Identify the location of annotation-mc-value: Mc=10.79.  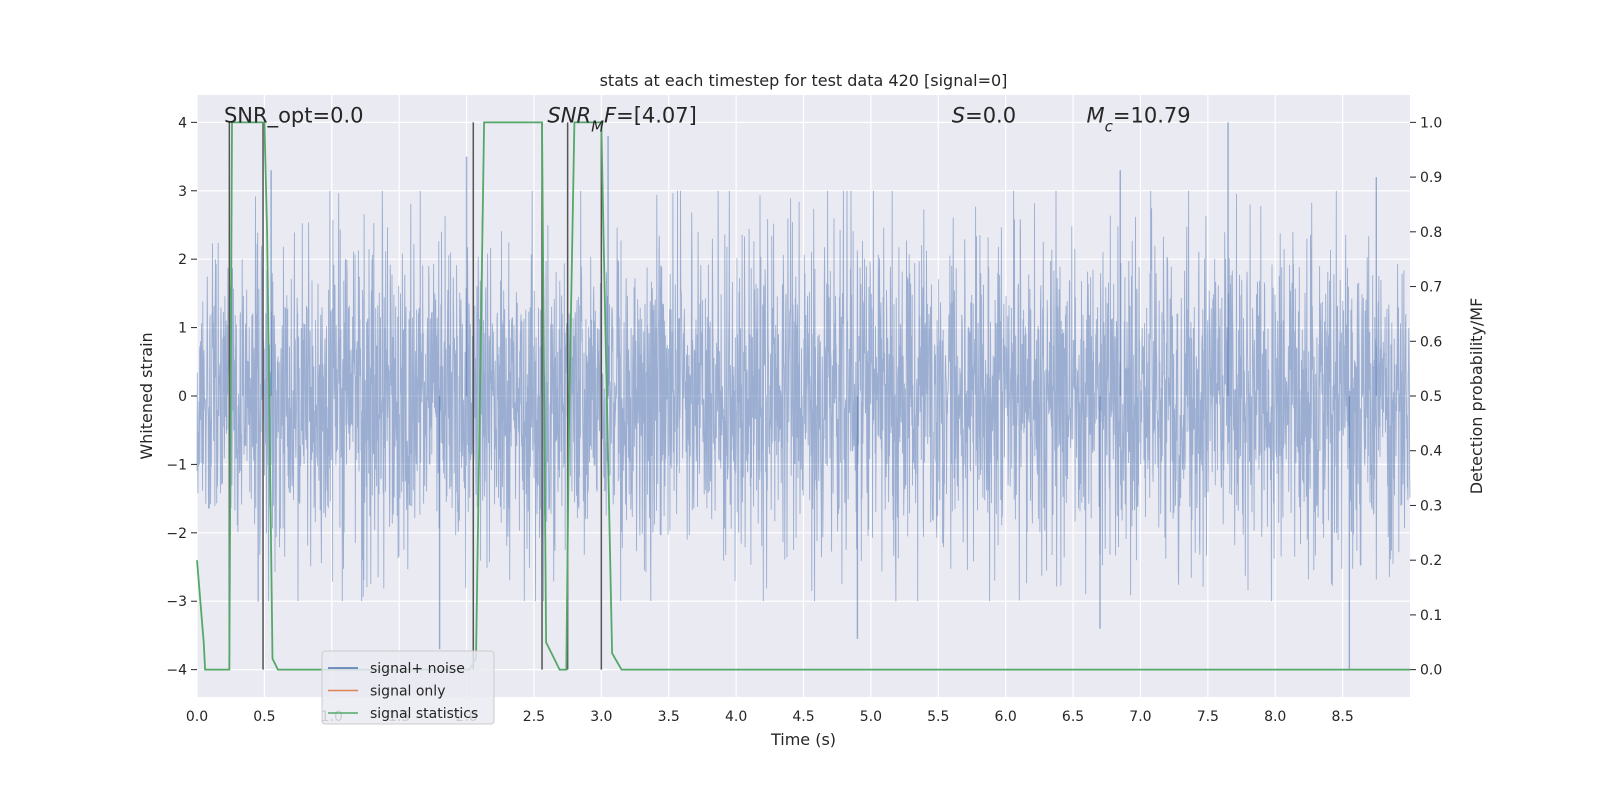
(1139, 120).